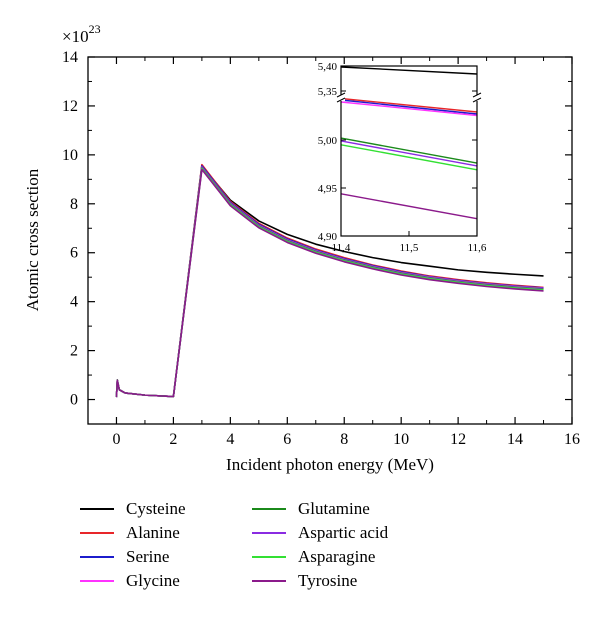  Describe the element at coordinates (344, 439) in the screenshot. I see `x-tick-label: 8` at that location.